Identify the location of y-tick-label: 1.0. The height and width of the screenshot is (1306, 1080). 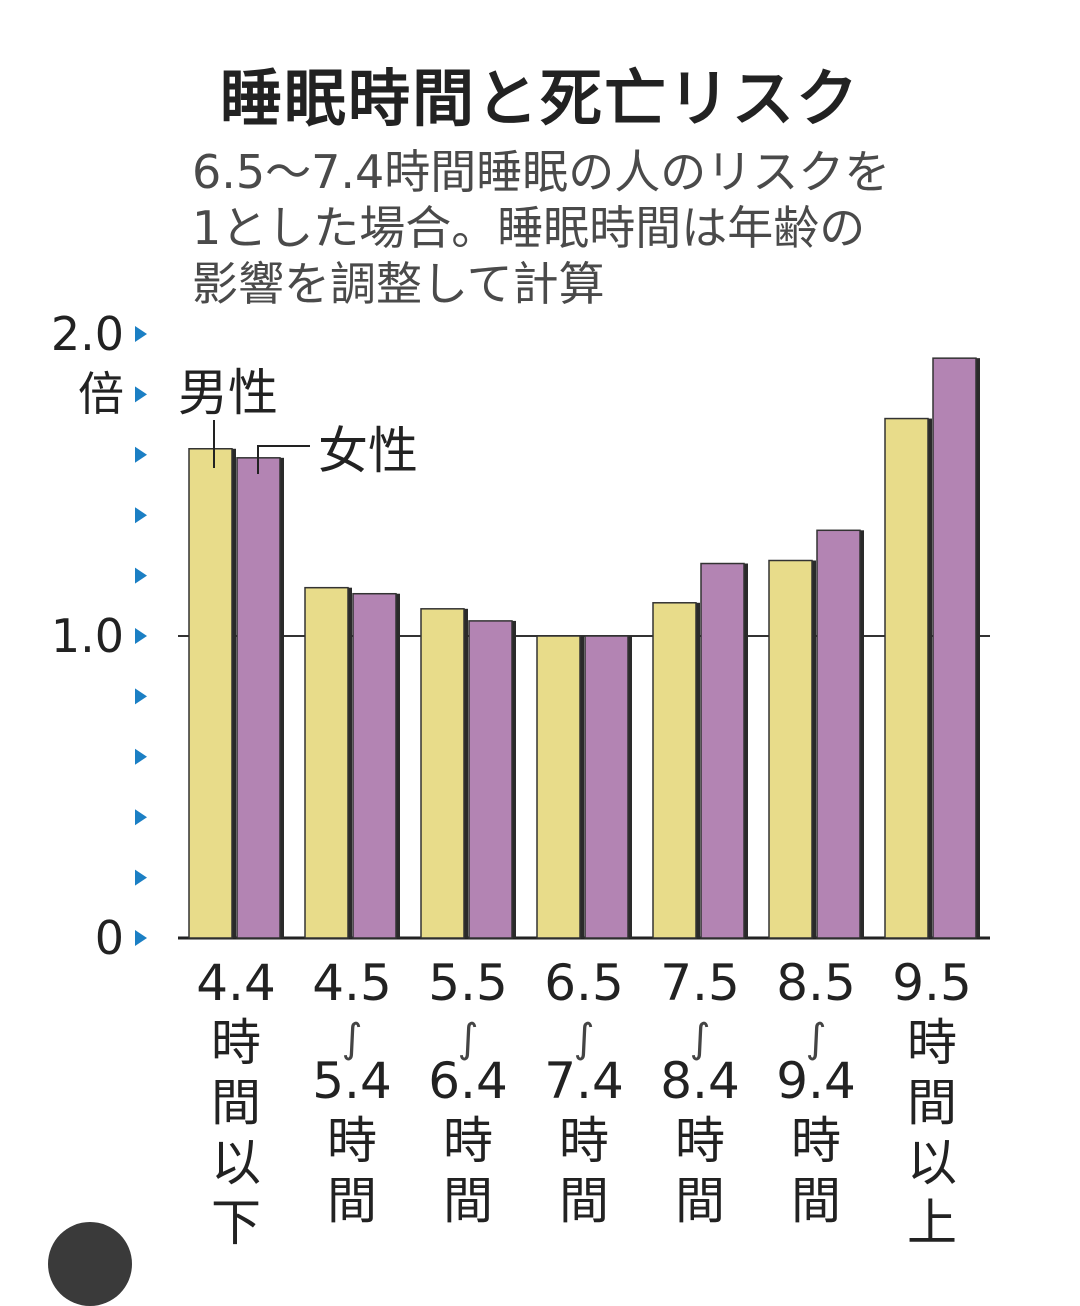
(87, 636).